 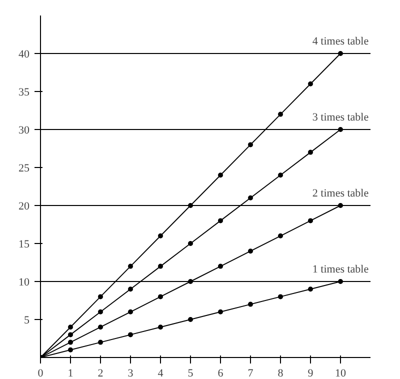 What do you see at coordinates (101, 373) in the screenshot?
I see `x-tick-label: 2` at bounding box center [101, 373].